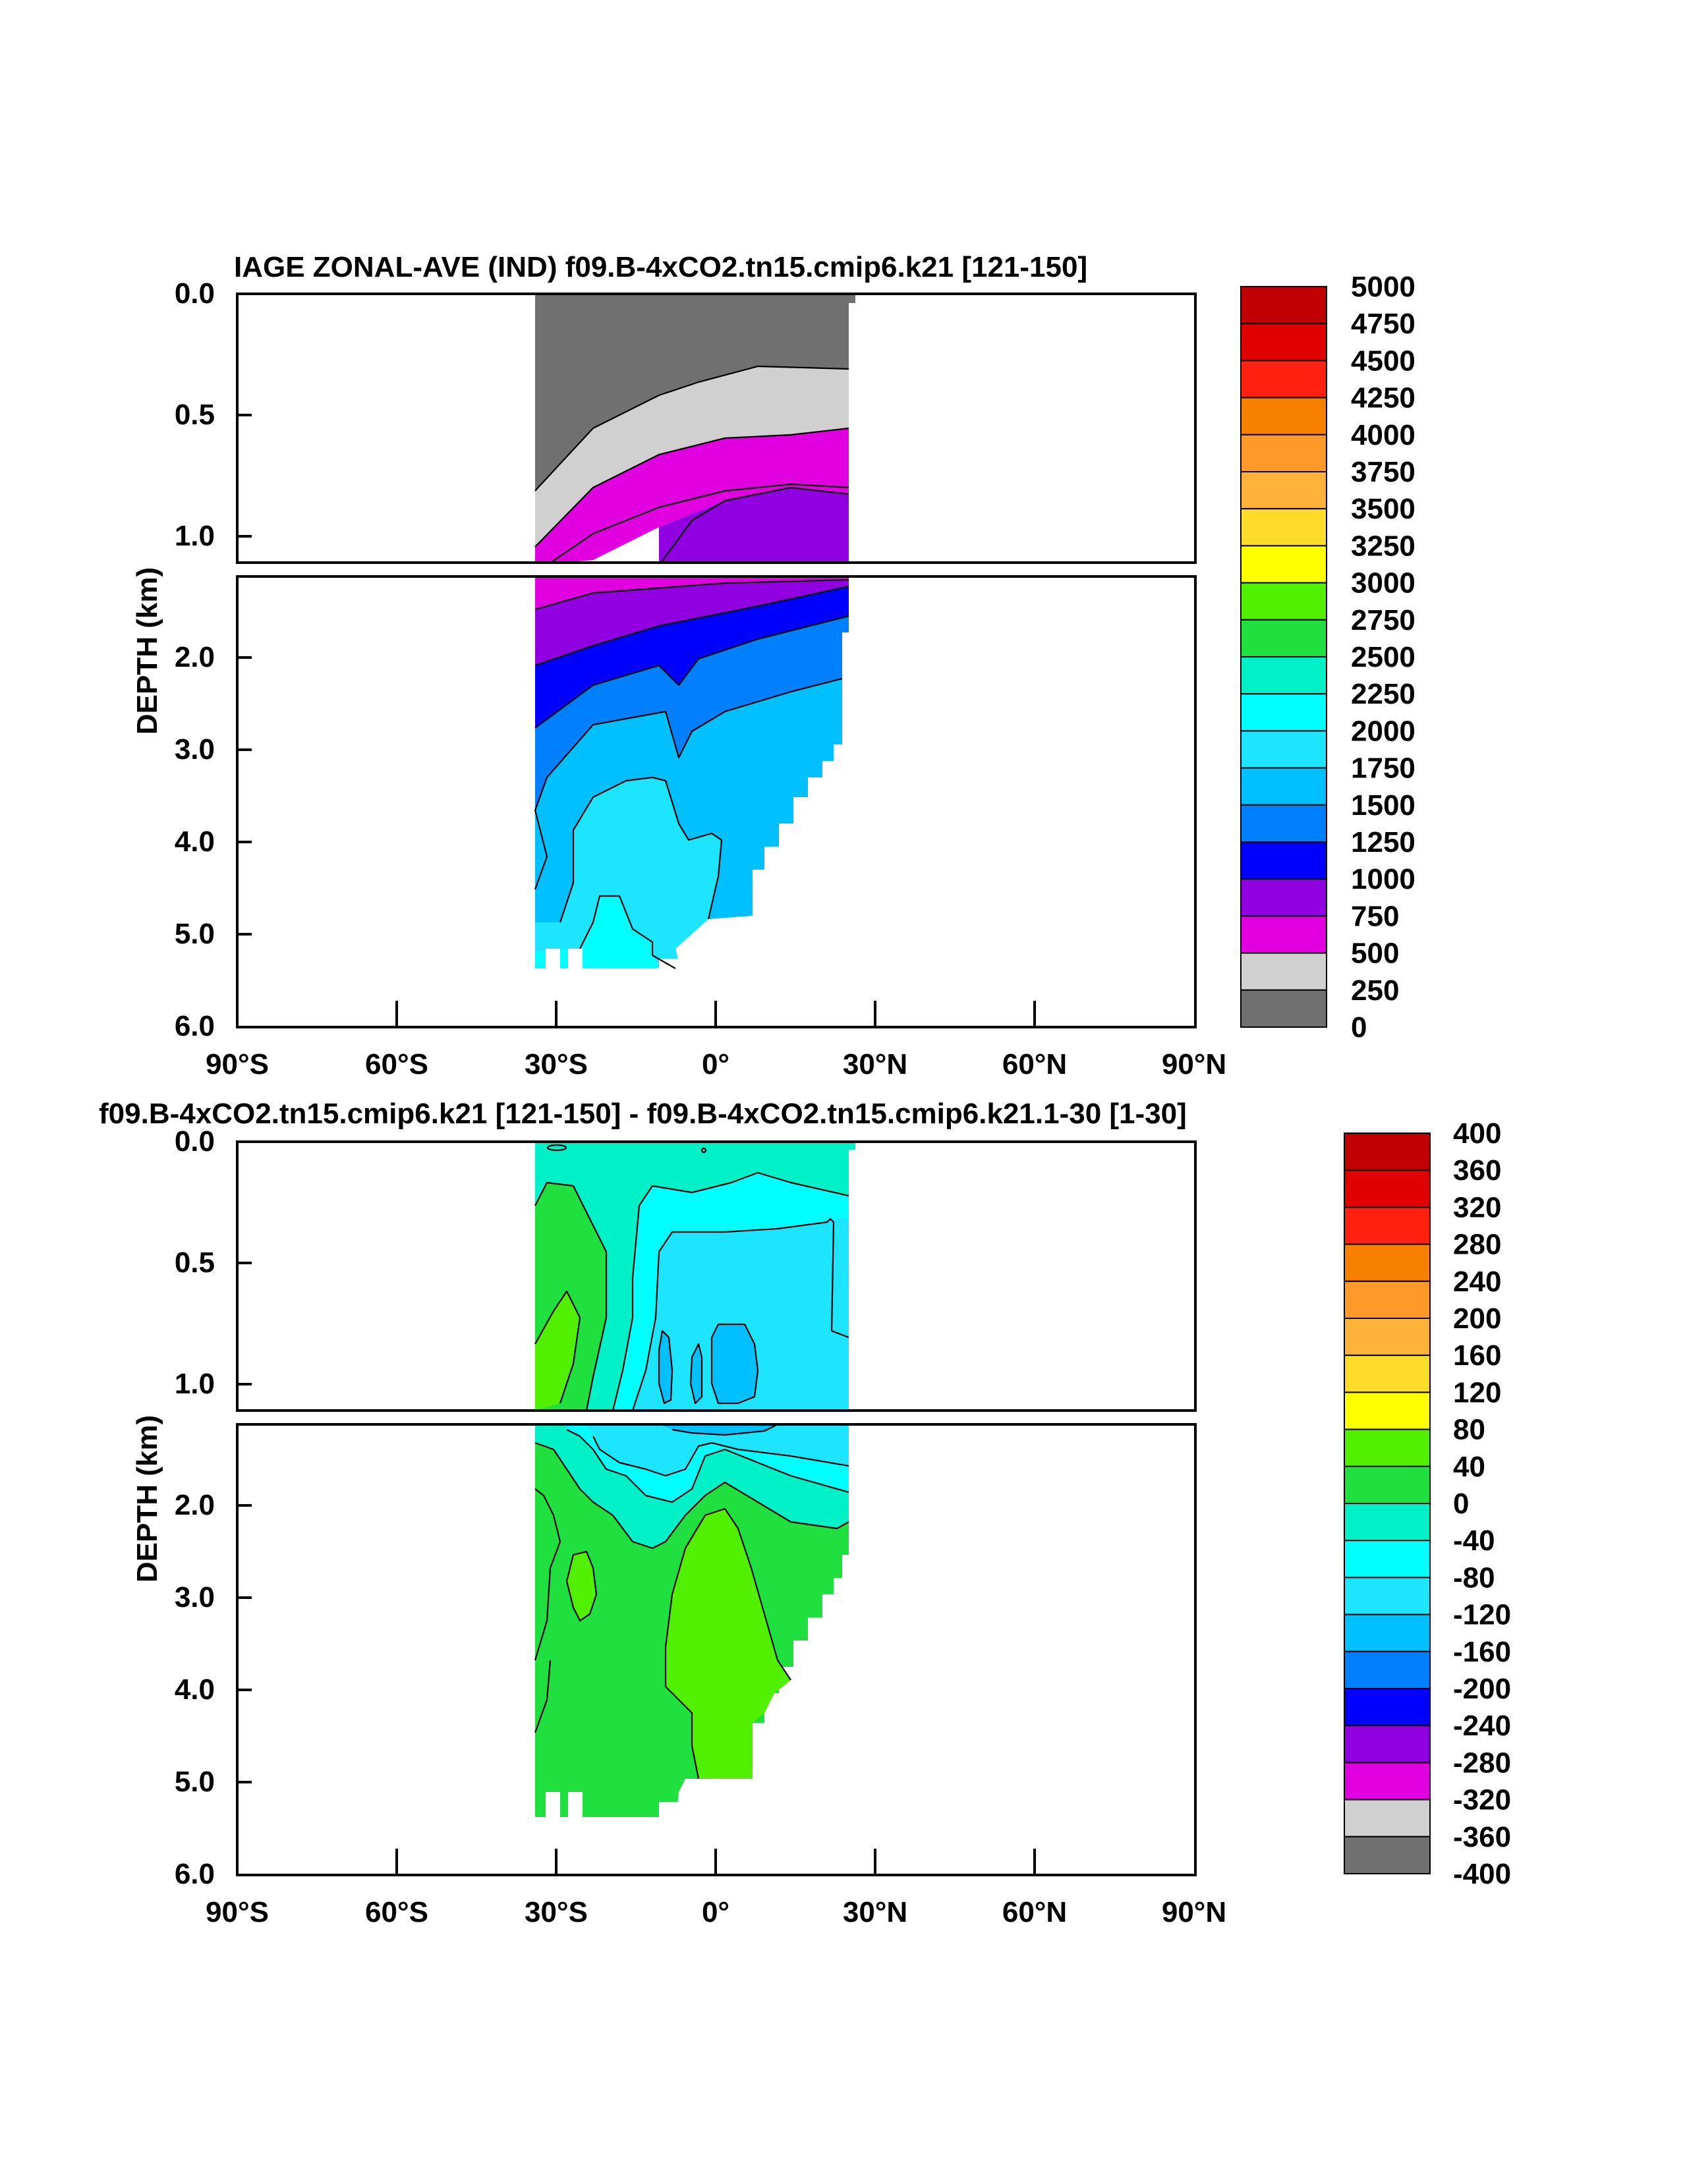 The height and width of the screenshot is (2184, 1687). Describe the element at coordinates (1383, 620) in the screenshot. I see `colorbar-label: 2750` at that location.